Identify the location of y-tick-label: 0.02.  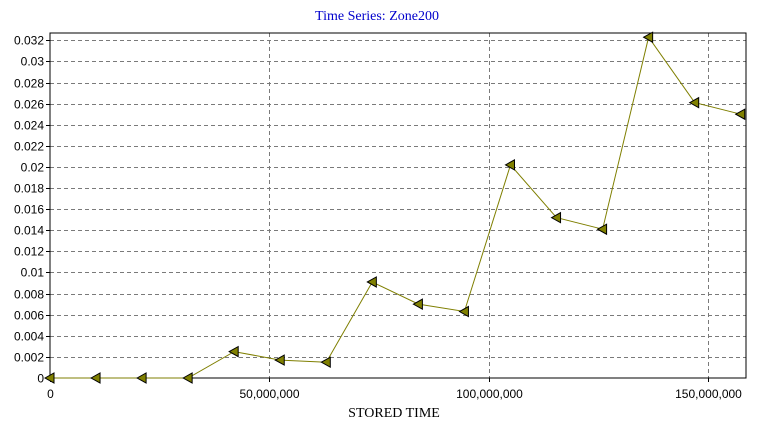
(33, 168).